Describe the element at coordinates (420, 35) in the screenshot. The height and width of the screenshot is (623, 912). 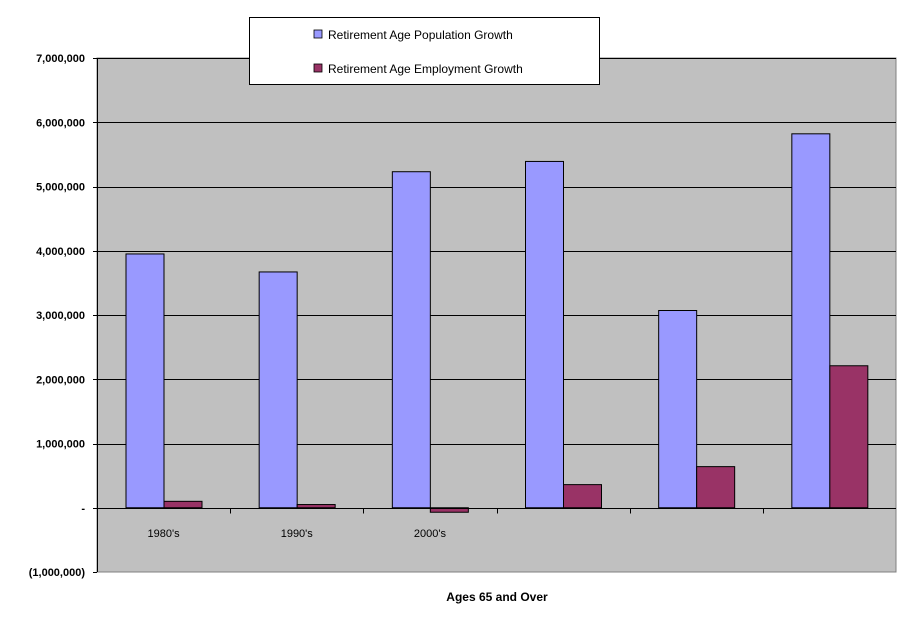
I see `legend-label-population: Retirement Age Population Growth` at that location.